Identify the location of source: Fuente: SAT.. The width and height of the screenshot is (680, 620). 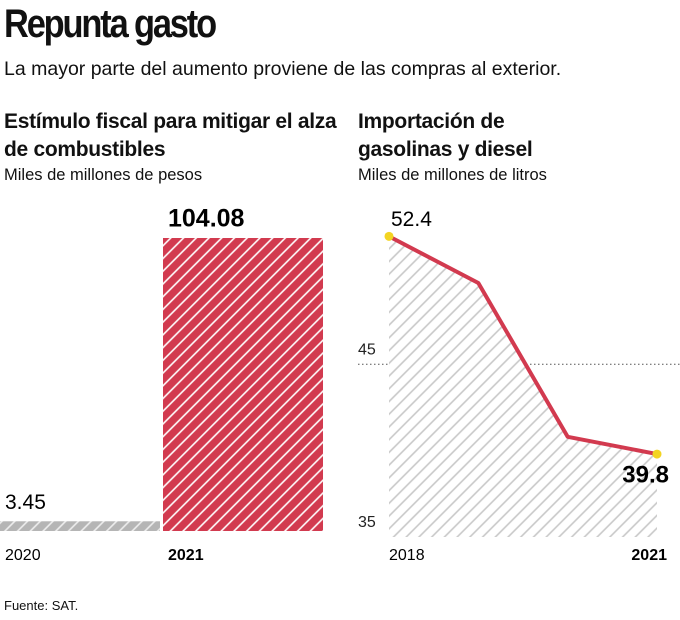
(41, 605).